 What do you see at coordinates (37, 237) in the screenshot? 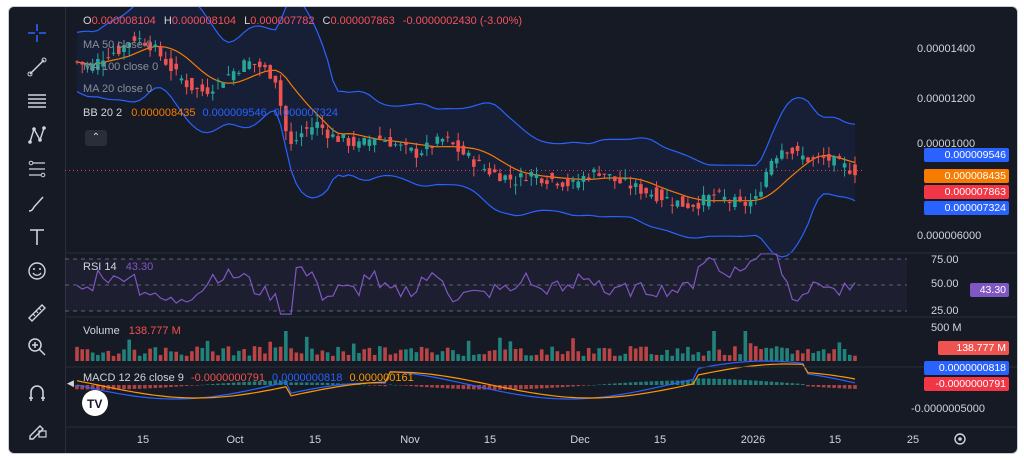
I see `text-icon` at bounding box center [37, 237].